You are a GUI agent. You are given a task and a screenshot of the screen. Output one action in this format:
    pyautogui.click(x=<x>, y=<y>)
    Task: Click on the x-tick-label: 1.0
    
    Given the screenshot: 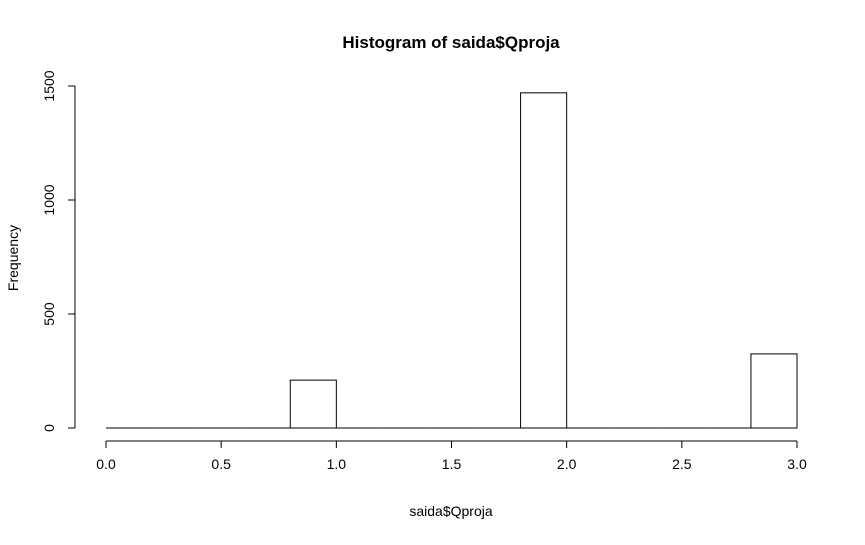 What is the action you would take?
    pyautogui.click(x=337, y=464)
    